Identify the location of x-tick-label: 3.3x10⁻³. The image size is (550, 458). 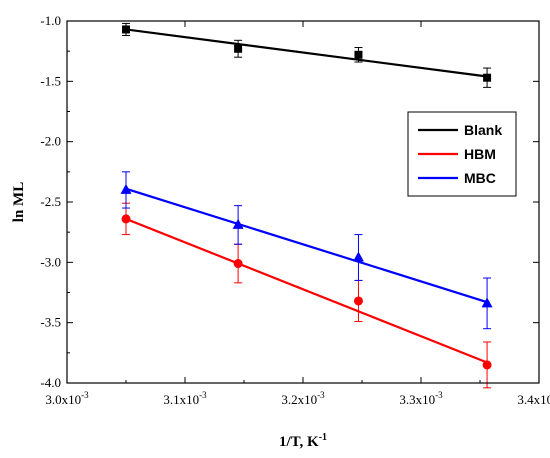
(421, 398).